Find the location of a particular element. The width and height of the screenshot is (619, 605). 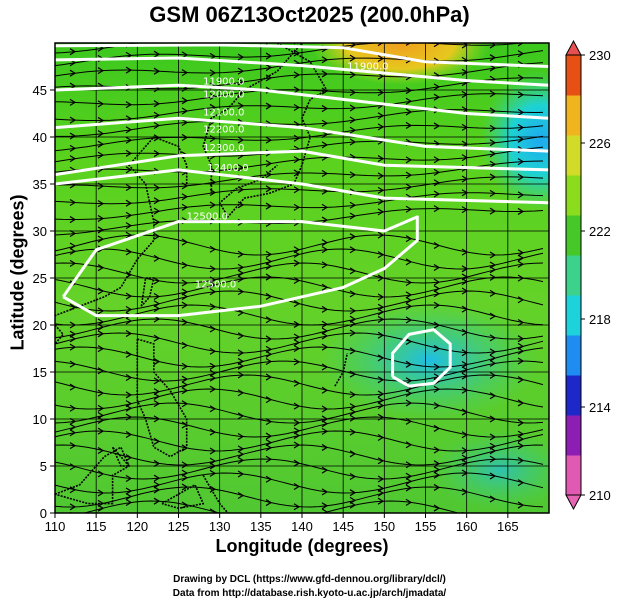

x-tick-label: 135 is located at coordinates (261, 526).